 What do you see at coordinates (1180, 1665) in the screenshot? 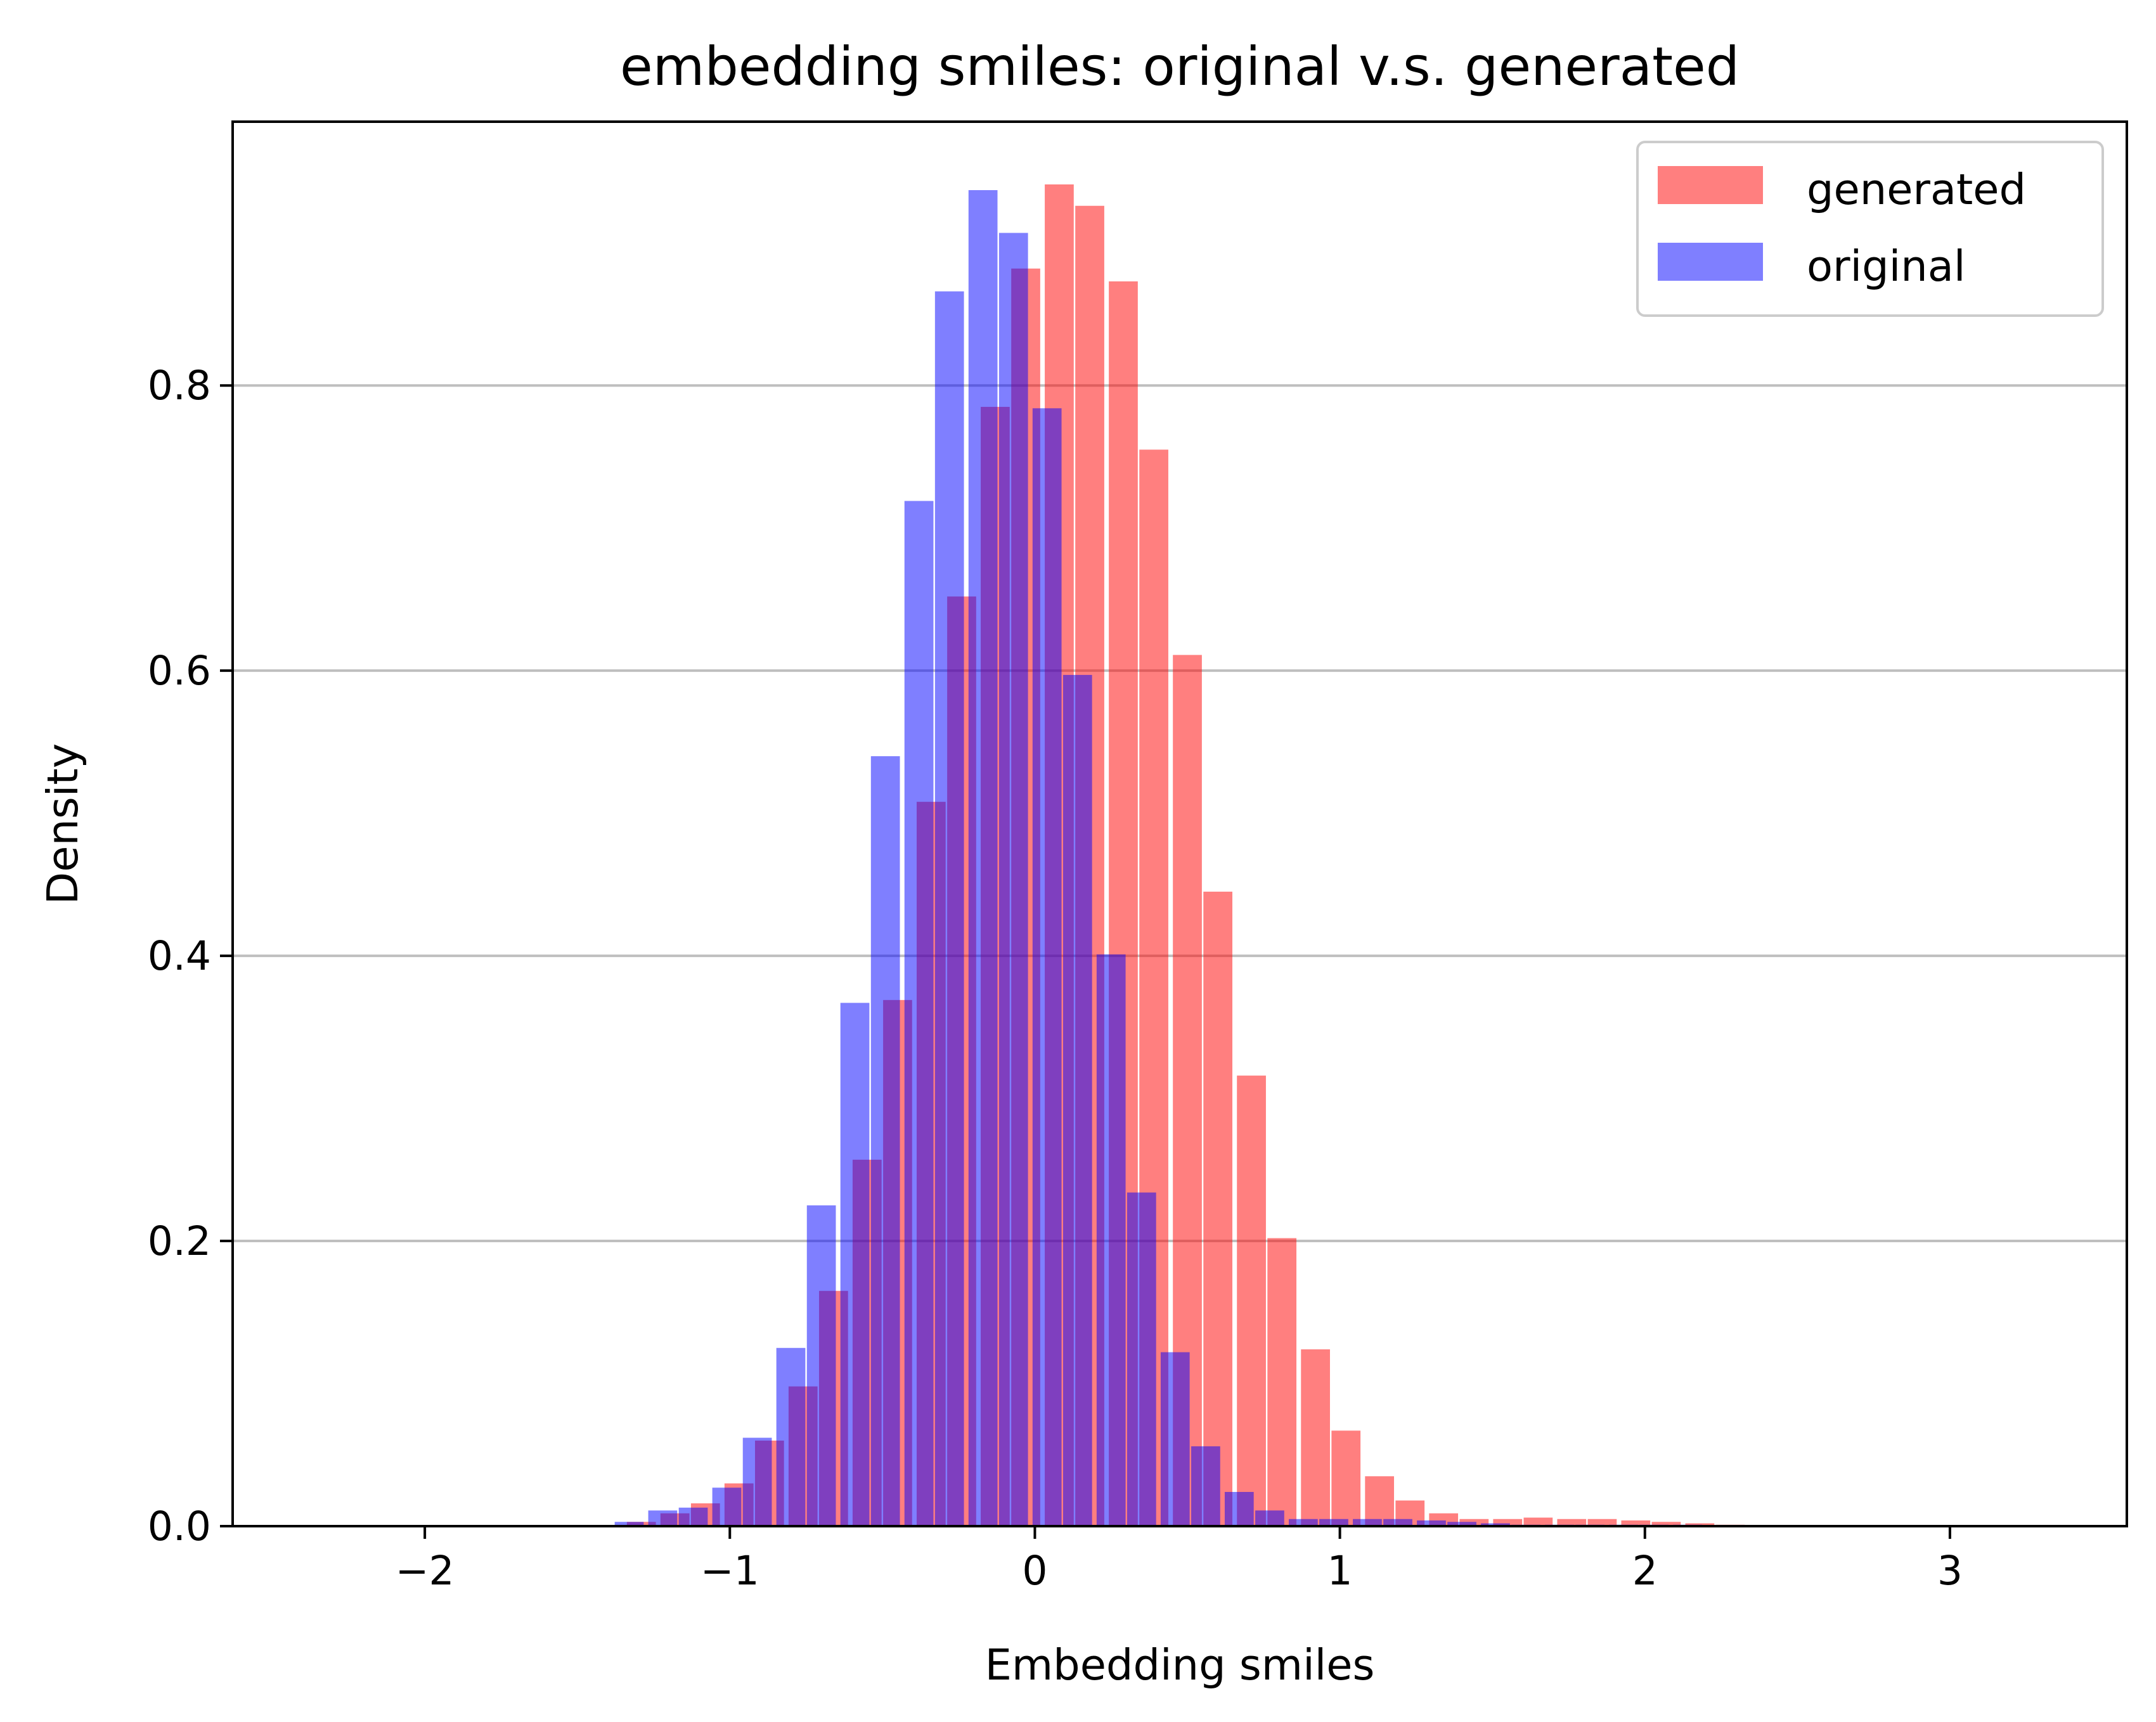
I see `x-axis-label: Embedding smiles` at bounding box center [1180, 1665].